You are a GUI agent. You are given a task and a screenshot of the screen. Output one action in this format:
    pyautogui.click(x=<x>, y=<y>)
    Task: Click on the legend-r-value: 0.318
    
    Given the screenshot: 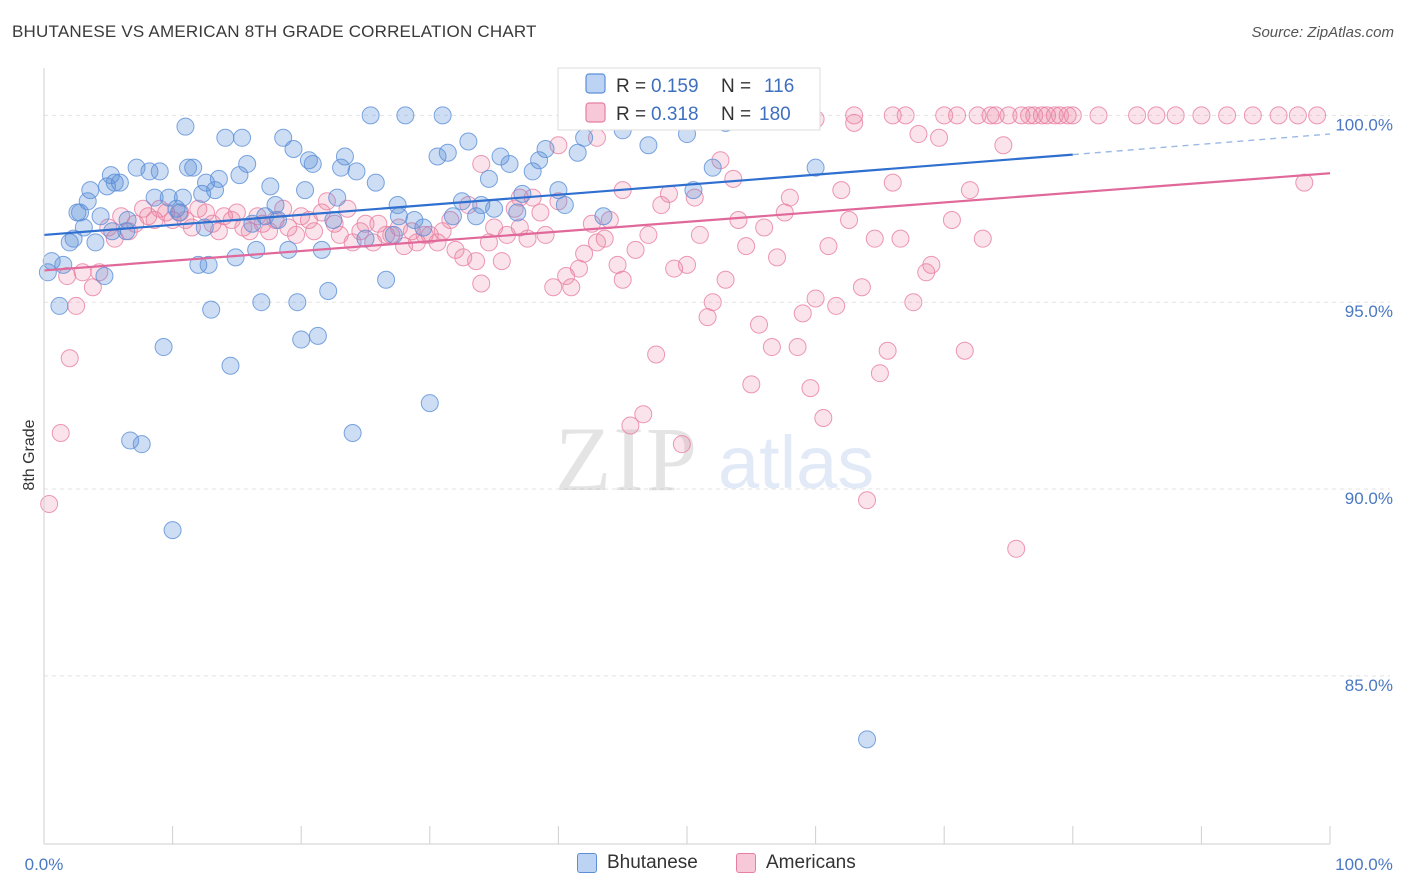 What is the action you would take?
    pyautogui.click(x=675, y=114)
    